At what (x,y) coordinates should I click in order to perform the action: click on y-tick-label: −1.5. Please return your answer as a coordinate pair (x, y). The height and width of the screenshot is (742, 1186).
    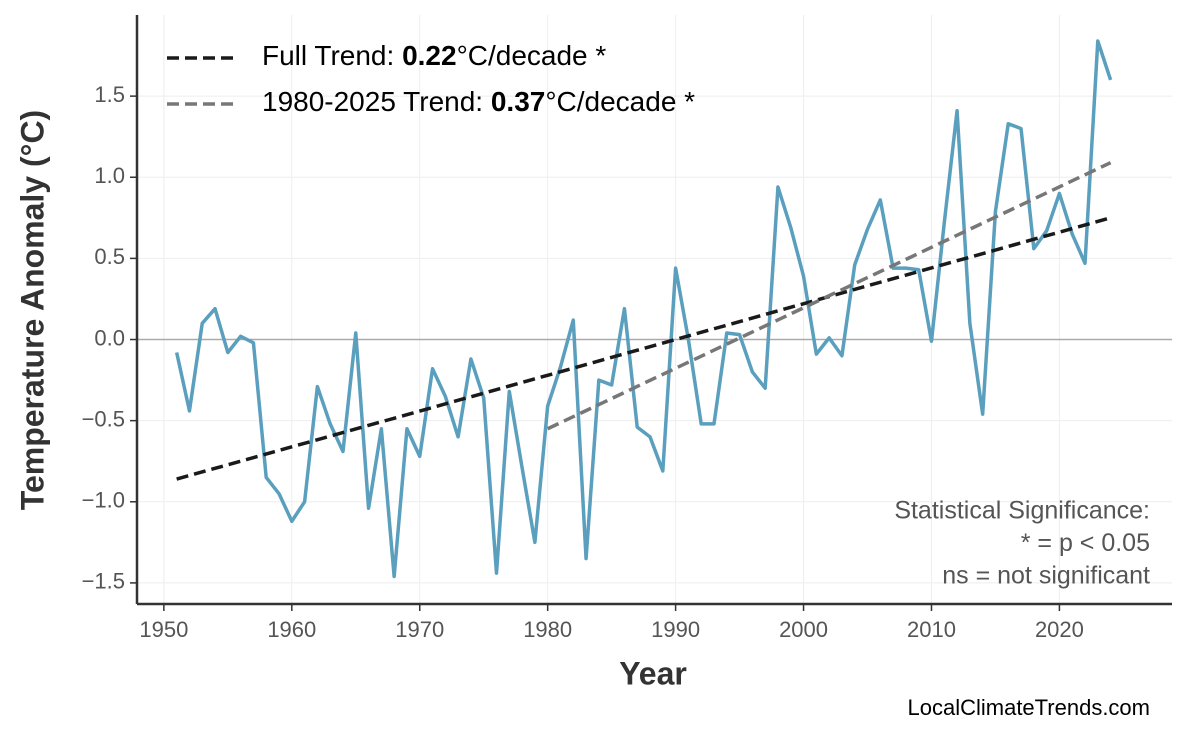
    Looking at the image, I should click on (103, 581).